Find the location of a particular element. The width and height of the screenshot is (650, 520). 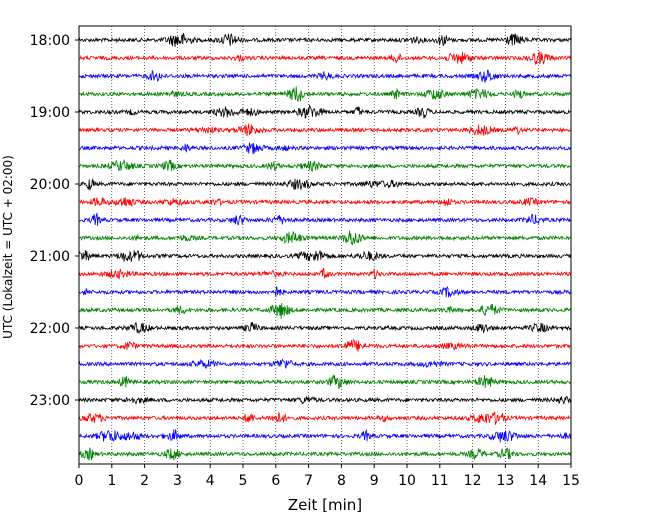

trace-1945 is located at coordinates (324, 165).